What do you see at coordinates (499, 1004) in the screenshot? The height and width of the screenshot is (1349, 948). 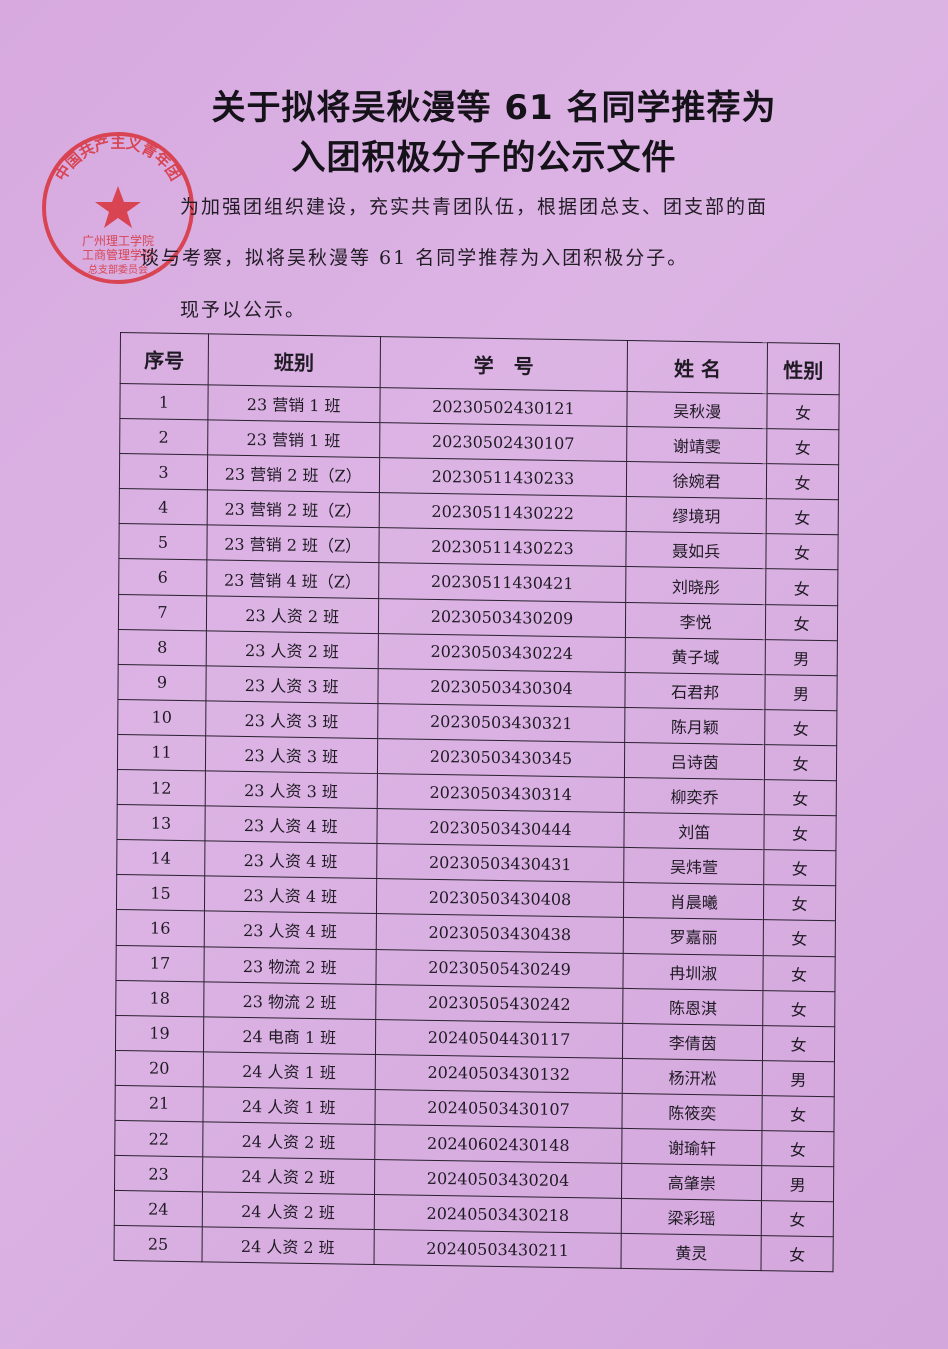 I see `cell-student-id: 20230505430242` at bounding box center [499, 1004].